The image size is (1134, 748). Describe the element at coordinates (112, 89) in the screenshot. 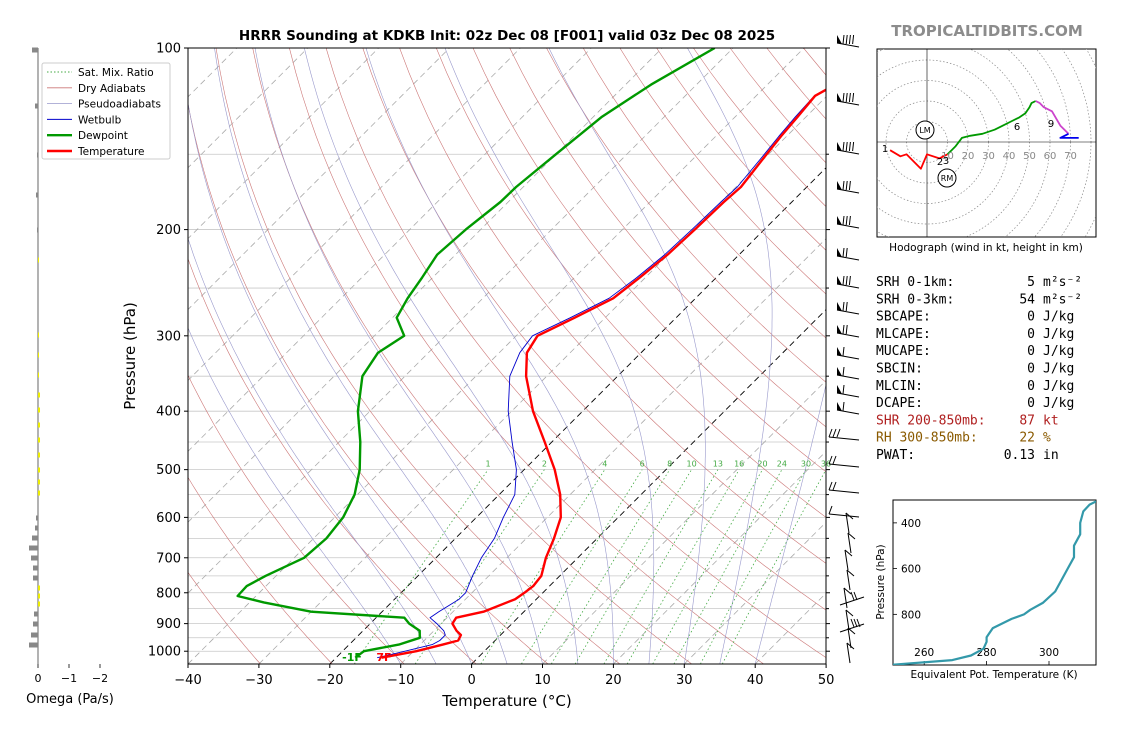

I see `legend-label: Dry Adiabats` at that location.